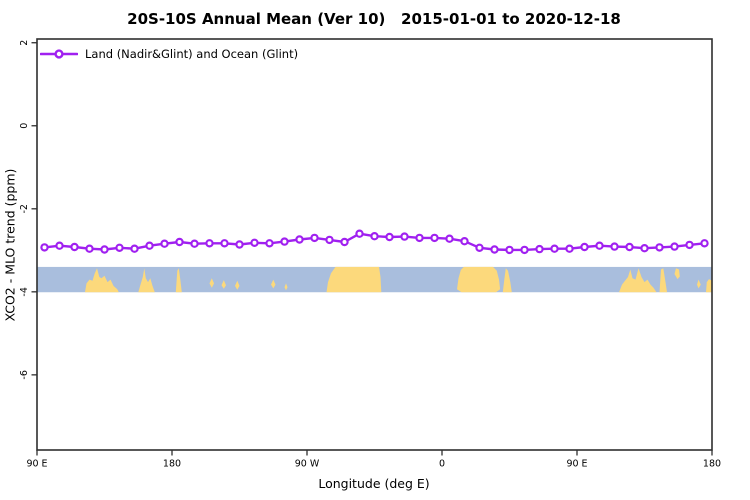 The width and height of the screenshot is (750, 500). Describe the element at coordinates (373, 460) in the screenshot. I see `x-axis-ticks: 90 E 180 90 W 0 90 E 180` at that location.